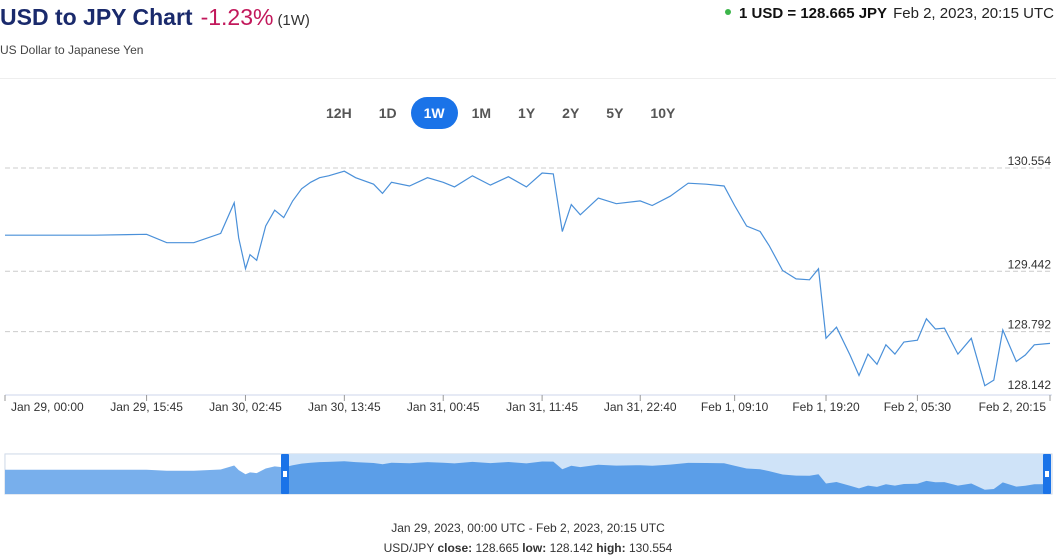 The height and width of the screenshot is (559, 1056). I want to click on range-button-1m: 1M, so click(481, 113).